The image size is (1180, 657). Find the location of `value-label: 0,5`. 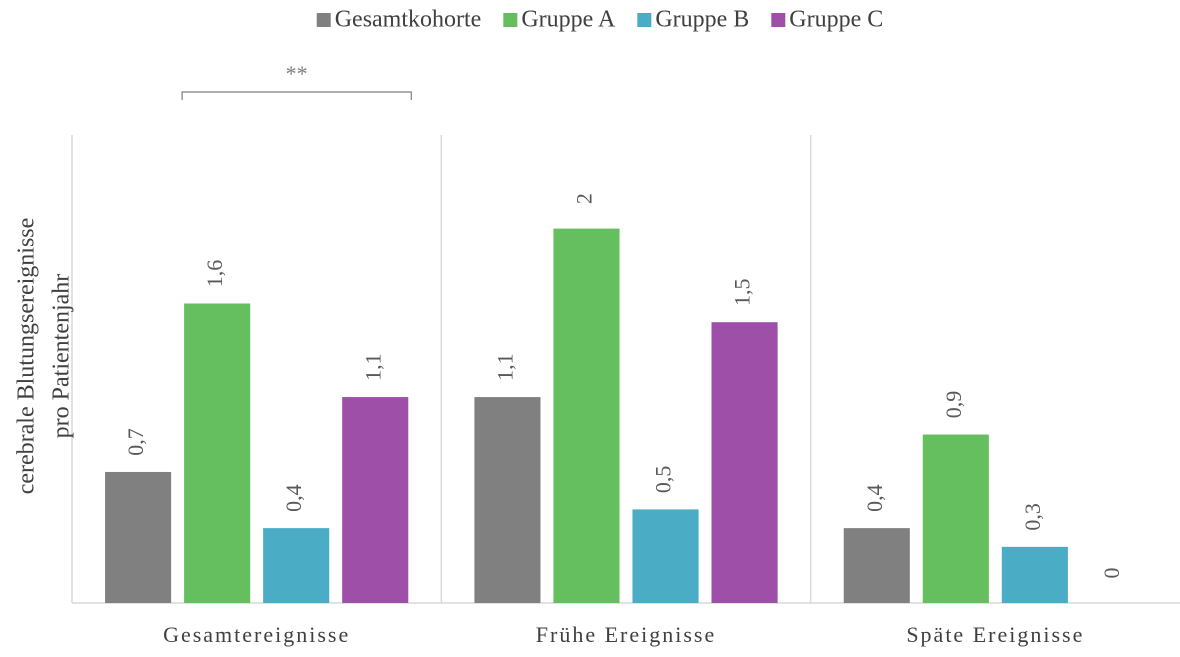

value-label: 0,5 is located at coordinates (663, 480).